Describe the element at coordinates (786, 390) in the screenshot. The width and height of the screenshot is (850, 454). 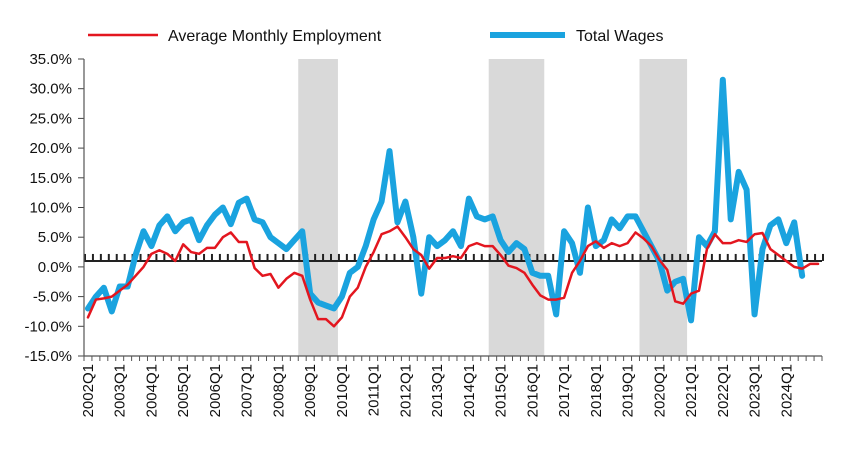
I see `x-tick-label: 2024Q1` at that location.